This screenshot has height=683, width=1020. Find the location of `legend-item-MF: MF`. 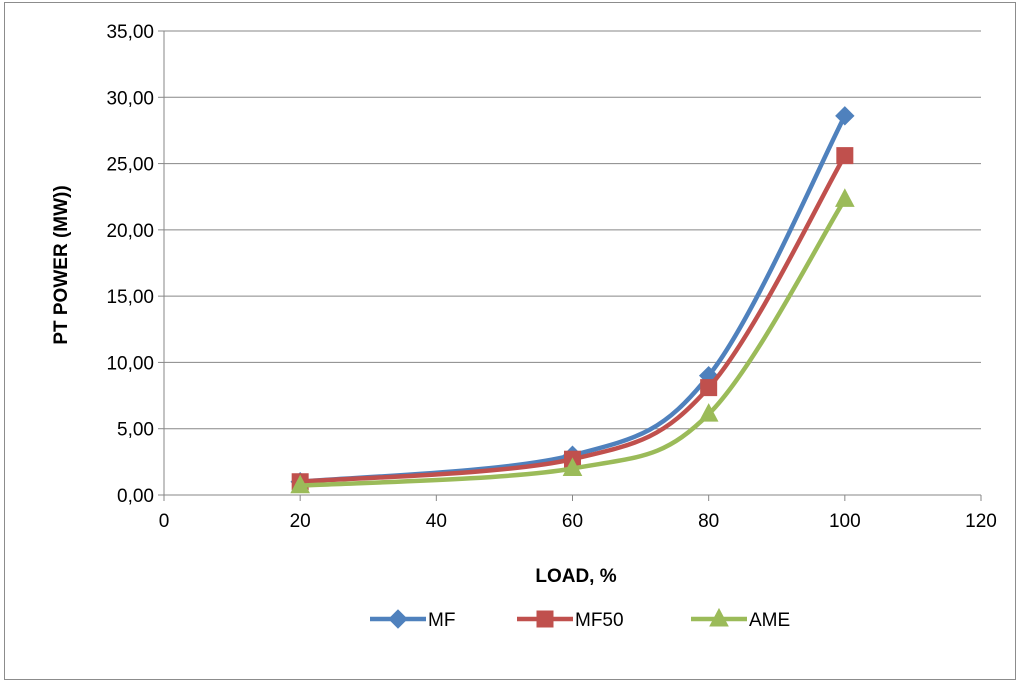

legend-item-MF: MF is located at coordinates (412, 620).